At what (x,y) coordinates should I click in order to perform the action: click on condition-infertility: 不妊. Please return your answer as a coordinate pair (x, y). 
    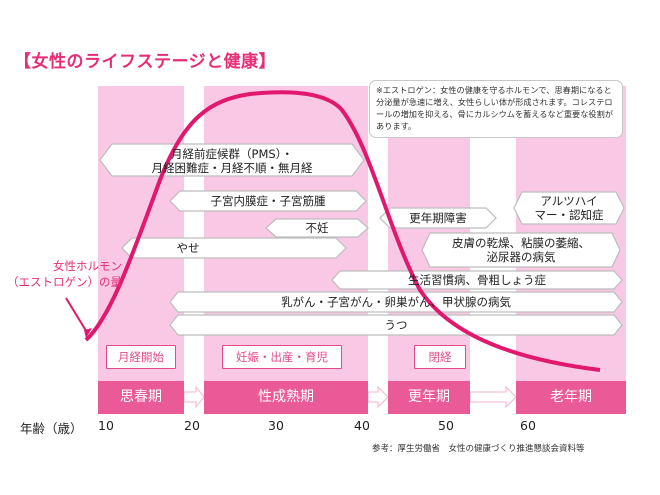
    Looking at the image, I should click on (317, 228).